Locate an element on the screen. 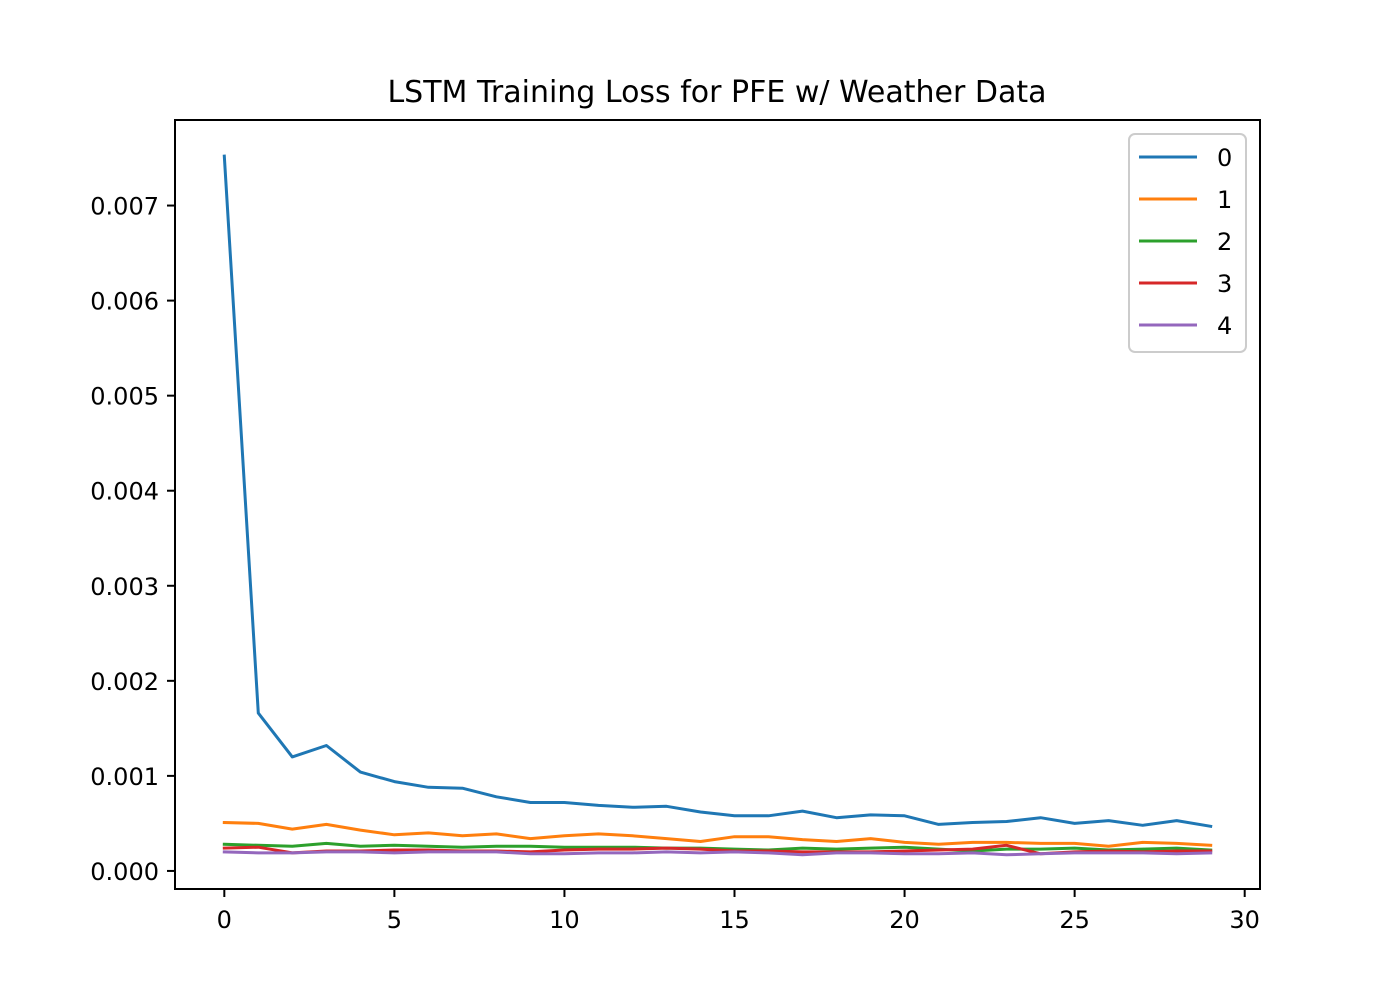 This screenshot has height=1000, width=1400. x-tick-label: 10 is located at coordinates (564, 920).